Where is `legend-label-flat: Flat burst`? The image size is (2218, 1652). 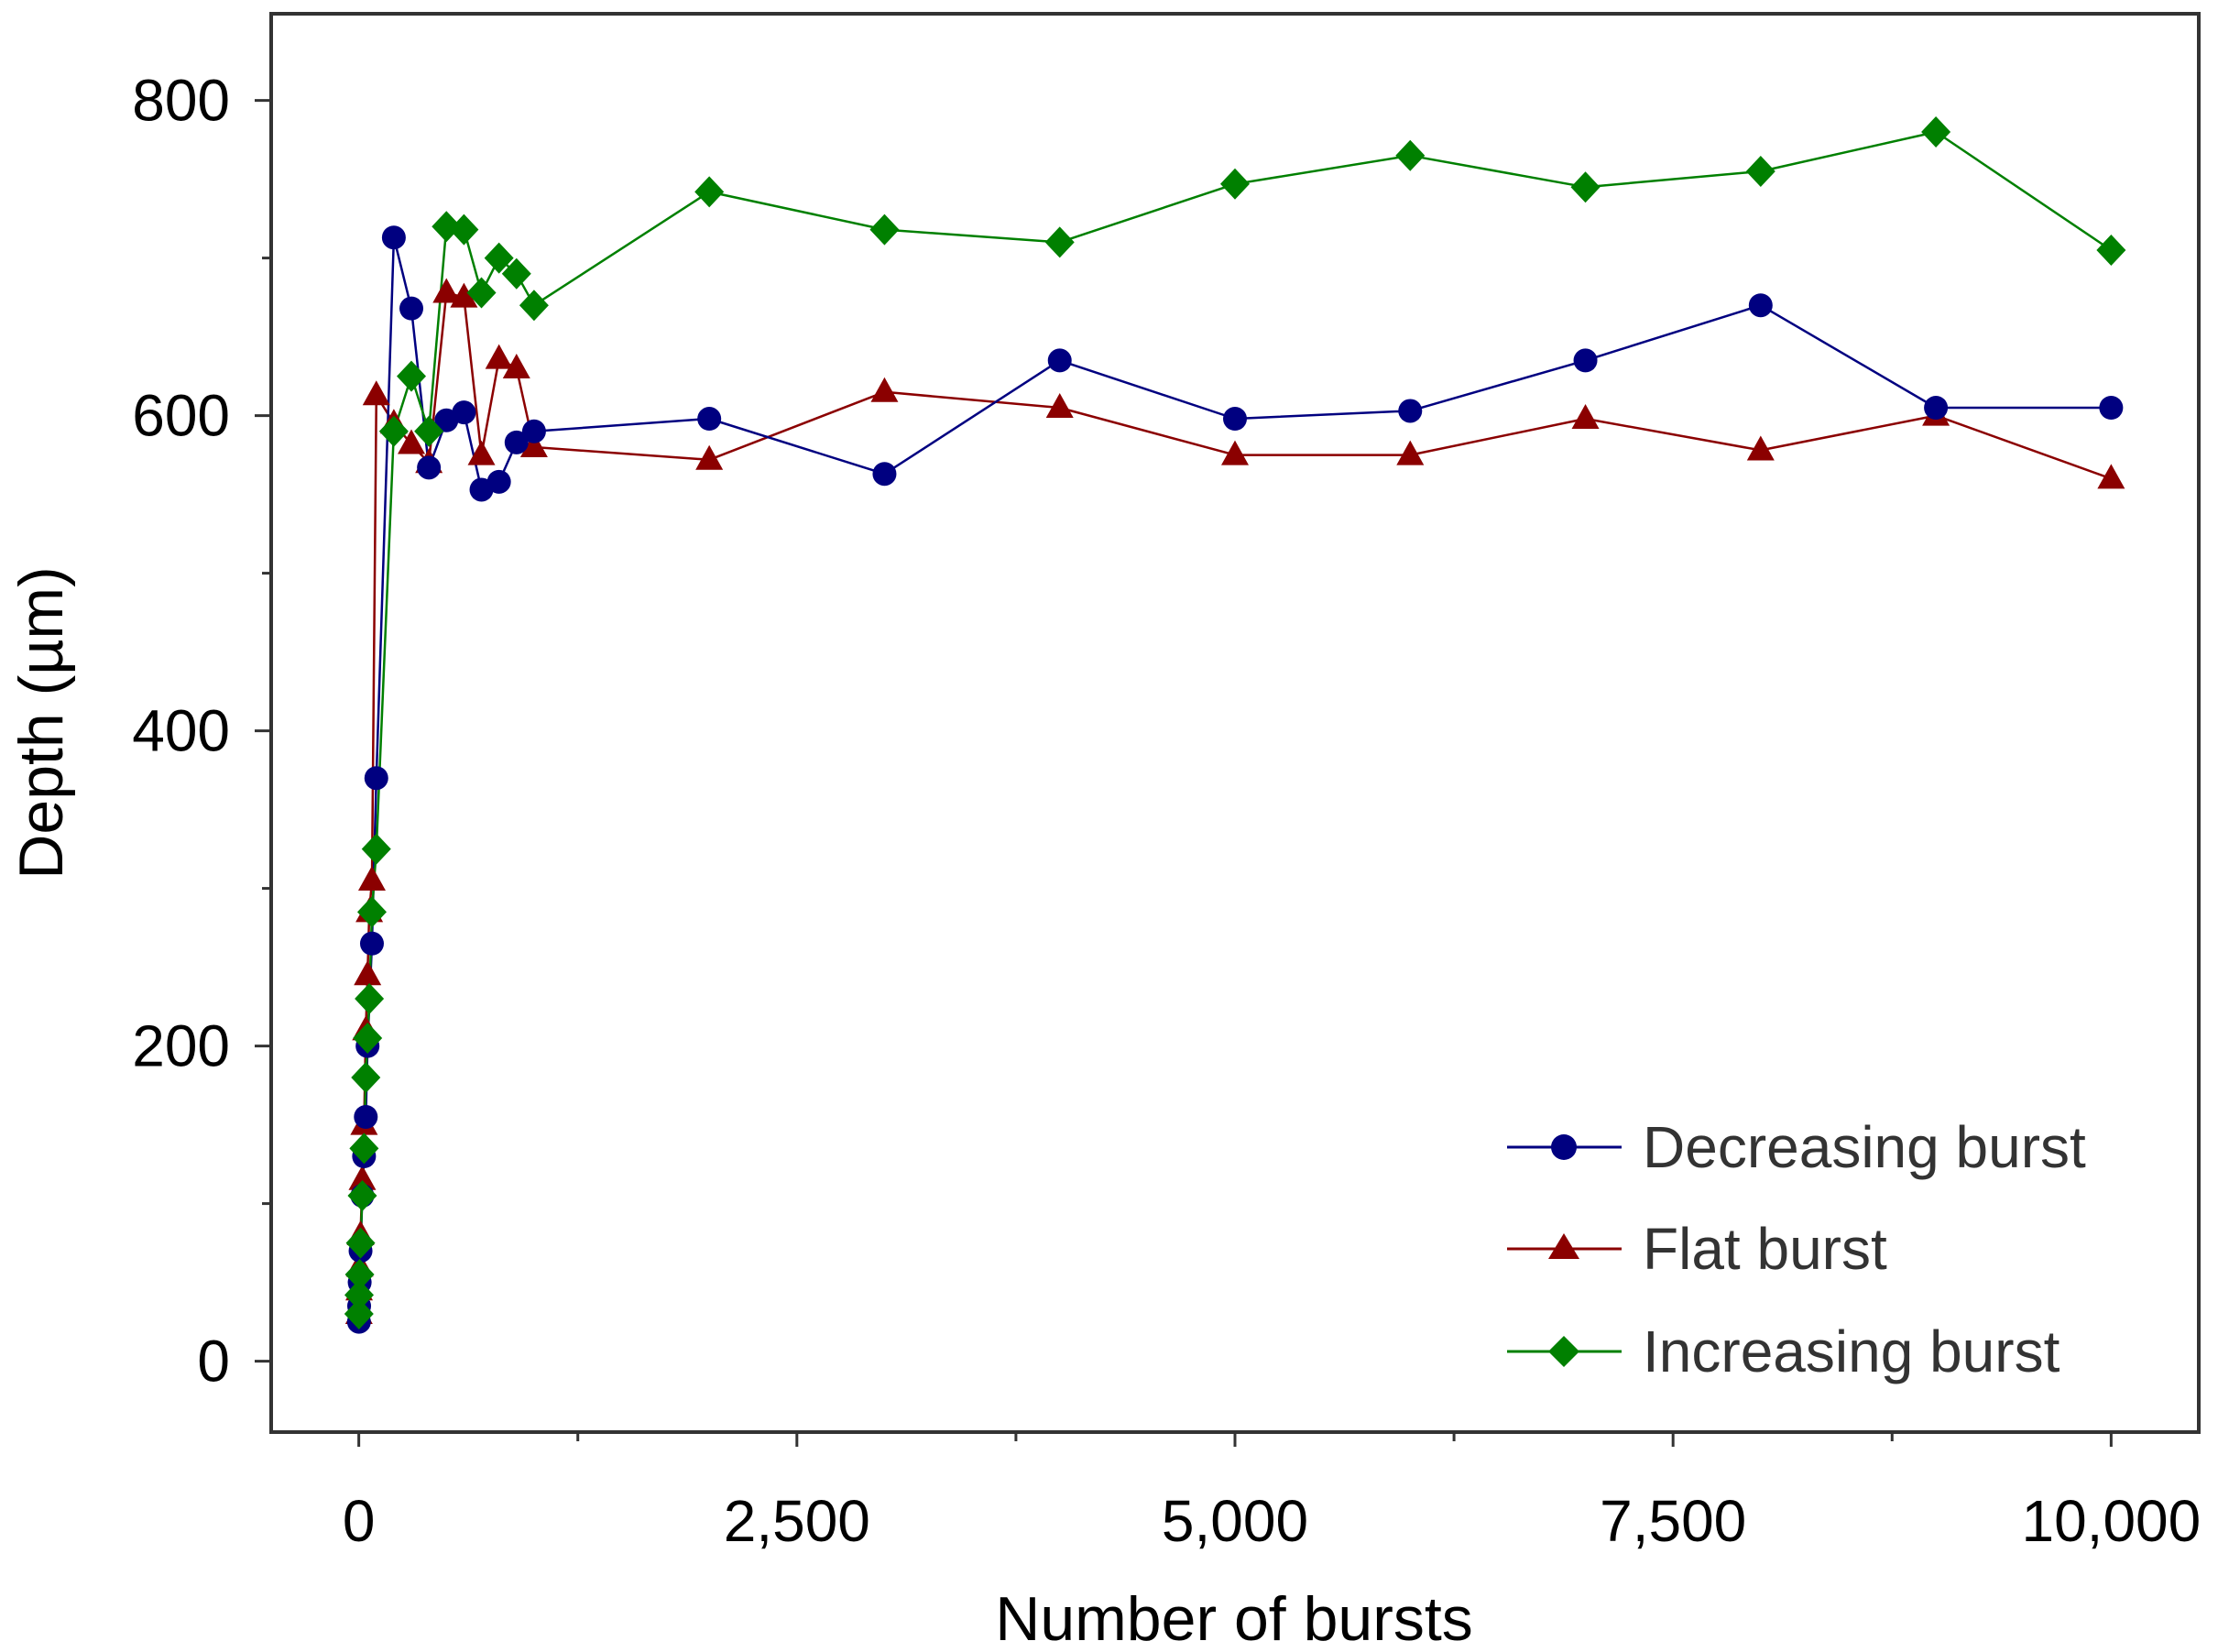 legend-label-flat: Flat burst is located at coordinates (1765, 1249).